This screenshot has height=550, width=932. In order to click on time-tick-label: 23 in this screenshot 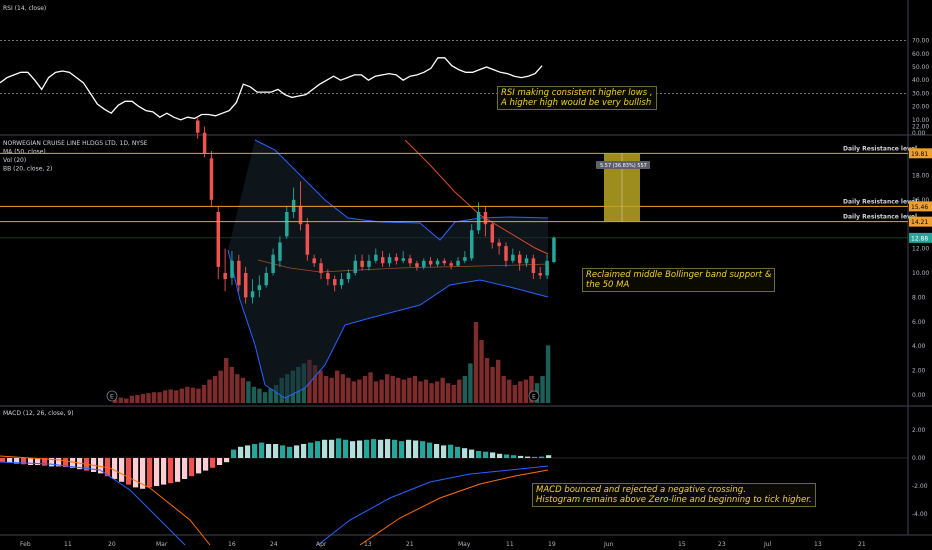, I will do `click(722, 544)`.